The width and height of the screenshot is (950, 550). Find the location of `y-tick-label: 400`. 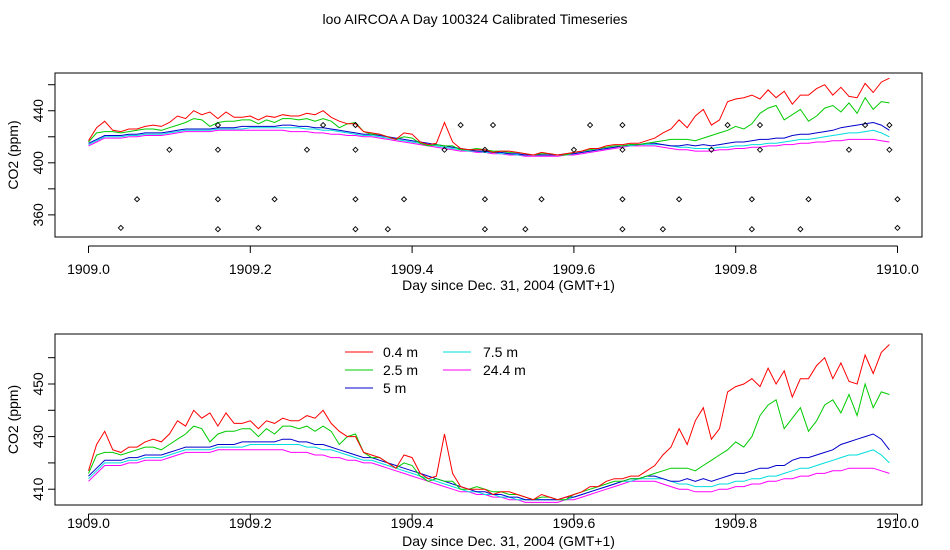

y-tick-label: 400 is located at coordinates (38, 163).